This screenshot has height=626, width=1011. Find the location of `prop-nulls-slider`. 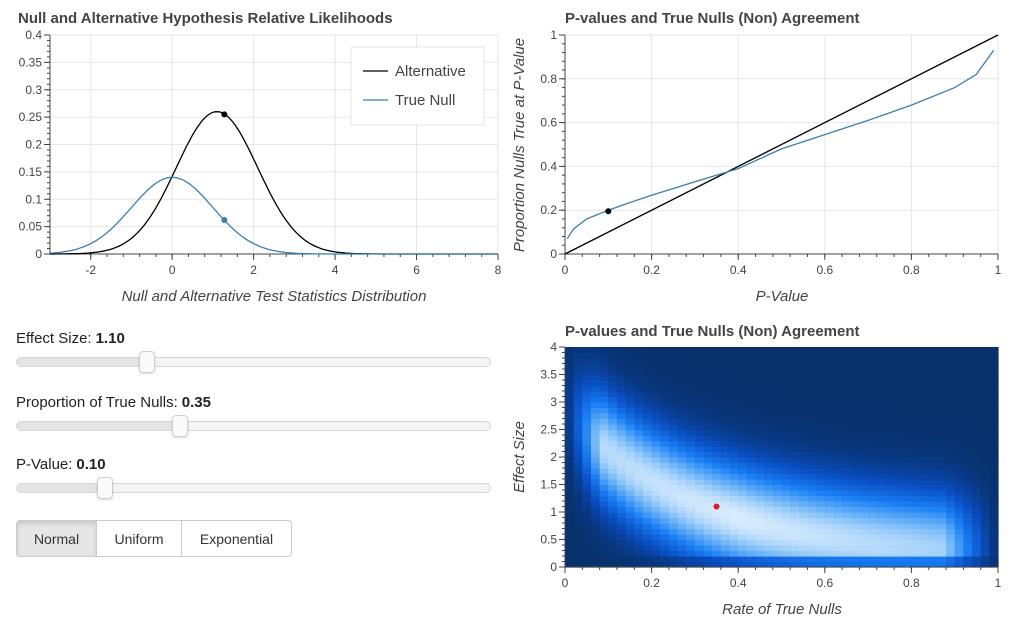

prop-nulls-slider is located at coordinates (253, 426).